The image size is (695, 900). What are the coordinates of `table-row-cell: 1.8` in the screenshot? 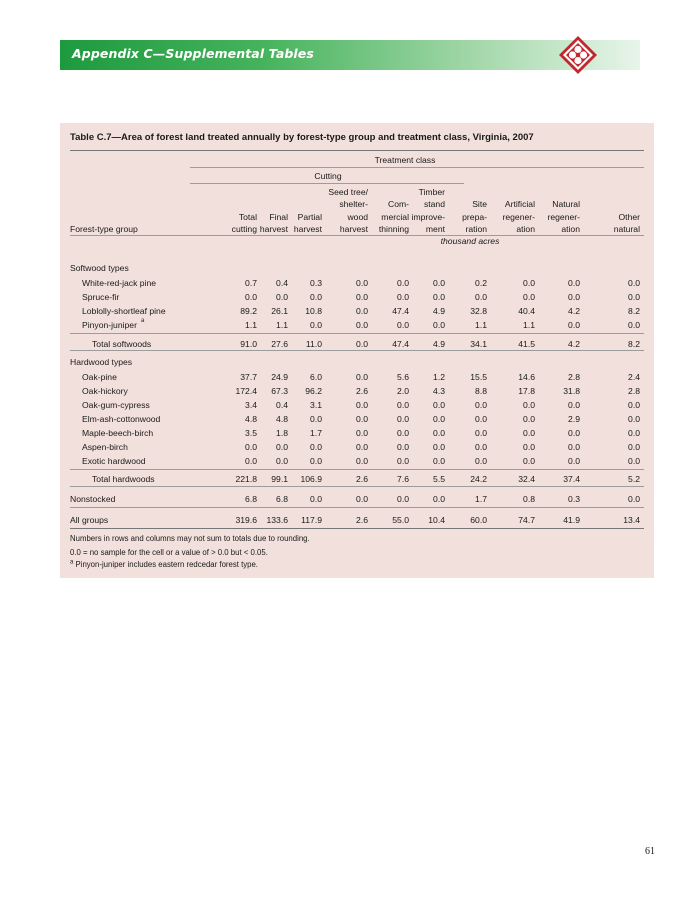 It's located at (282, 433).